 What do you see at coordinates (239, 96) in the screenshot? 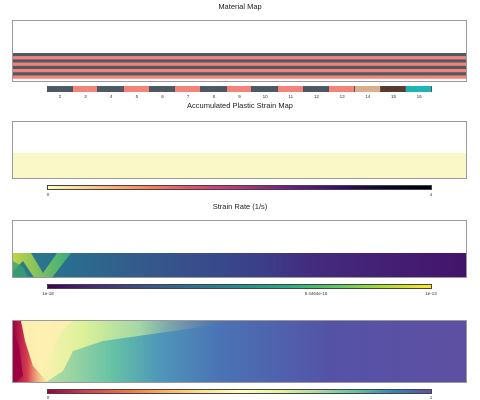
I see `material-legend-tick: 9` at bounding box center [239, 96].